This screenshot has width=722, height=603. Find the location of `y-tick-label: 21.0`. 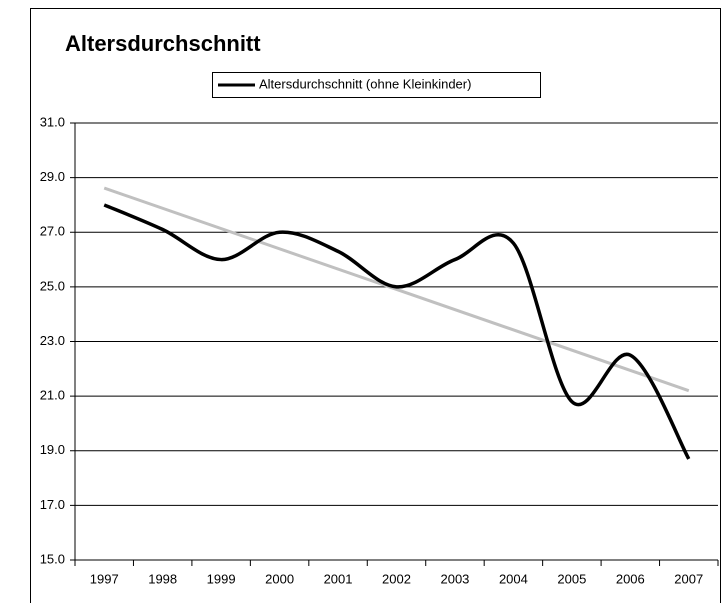

y-tick-label: 21.0 is located at coordinates (52, 395).